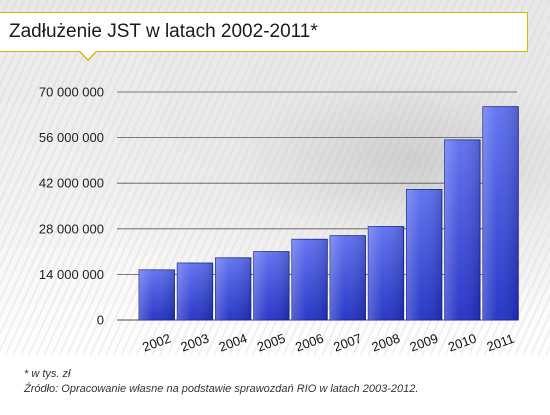  I want to click on x-tick-label: 2009, so click(424, 343).